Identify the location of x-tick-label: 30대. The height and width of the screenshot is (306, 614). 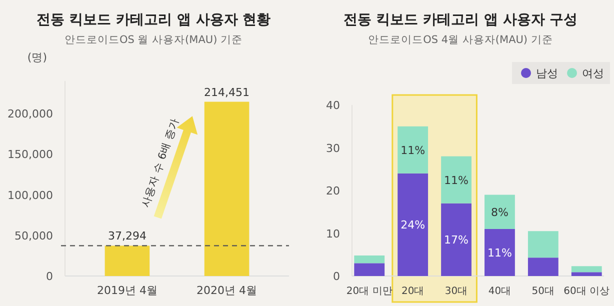
(456, 291).